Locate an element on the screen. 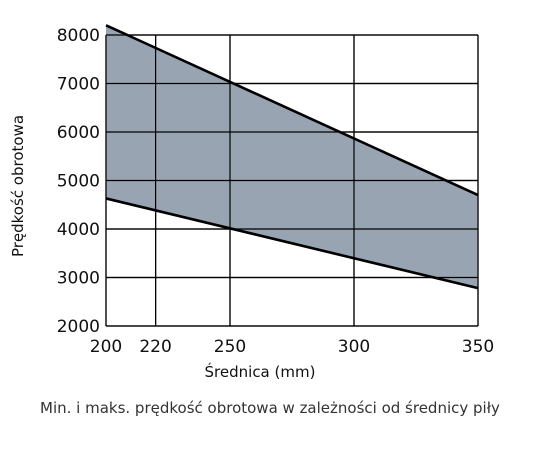 Image resolution: width=547 pixels, height=469 pixels. y-tick-label: 8000 is located at coordinates (78, 36).